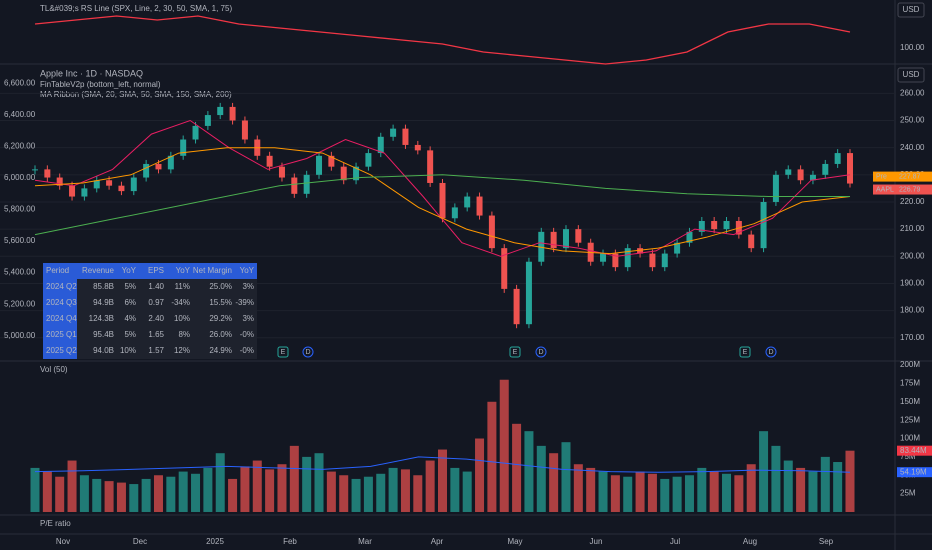 Image resolution: width=932 pixels, height=550 pixels. What do you see at coordinates (63, 541) in the screenshot?
I see `x-tick-label: Nov` at bounding box center [63, 541].